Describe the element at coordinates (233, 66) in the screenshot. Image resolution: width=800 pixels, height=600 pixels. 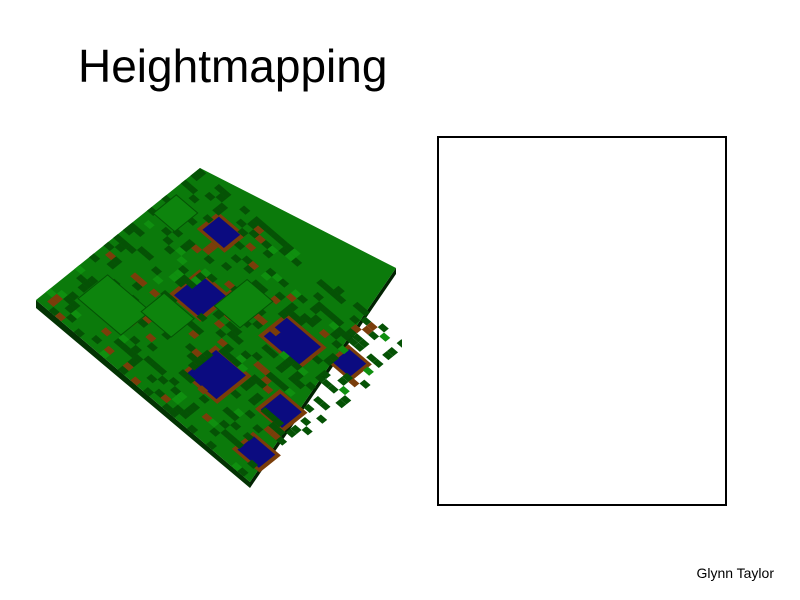
I see `slide-title: Heightmapping` at that location.